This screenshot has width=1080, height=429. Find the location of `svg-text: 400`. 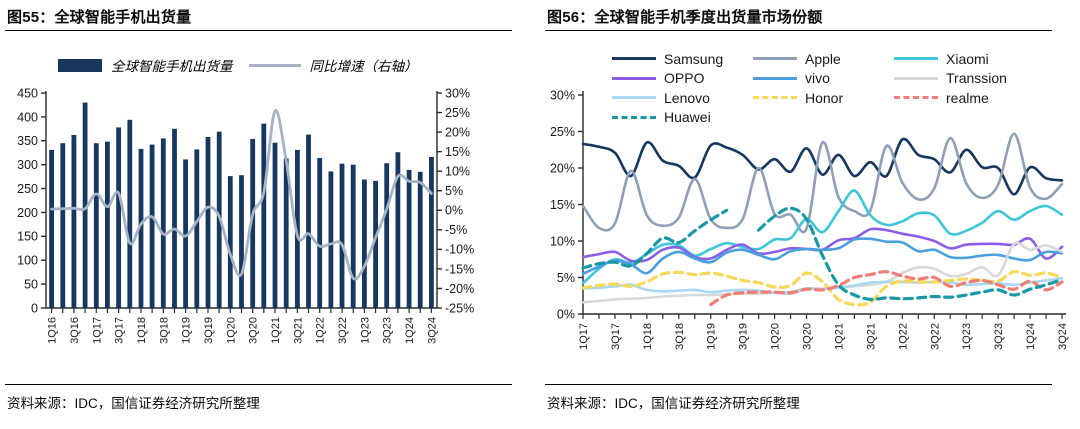

svg-text: 400 is located at coordinates (27, 117).